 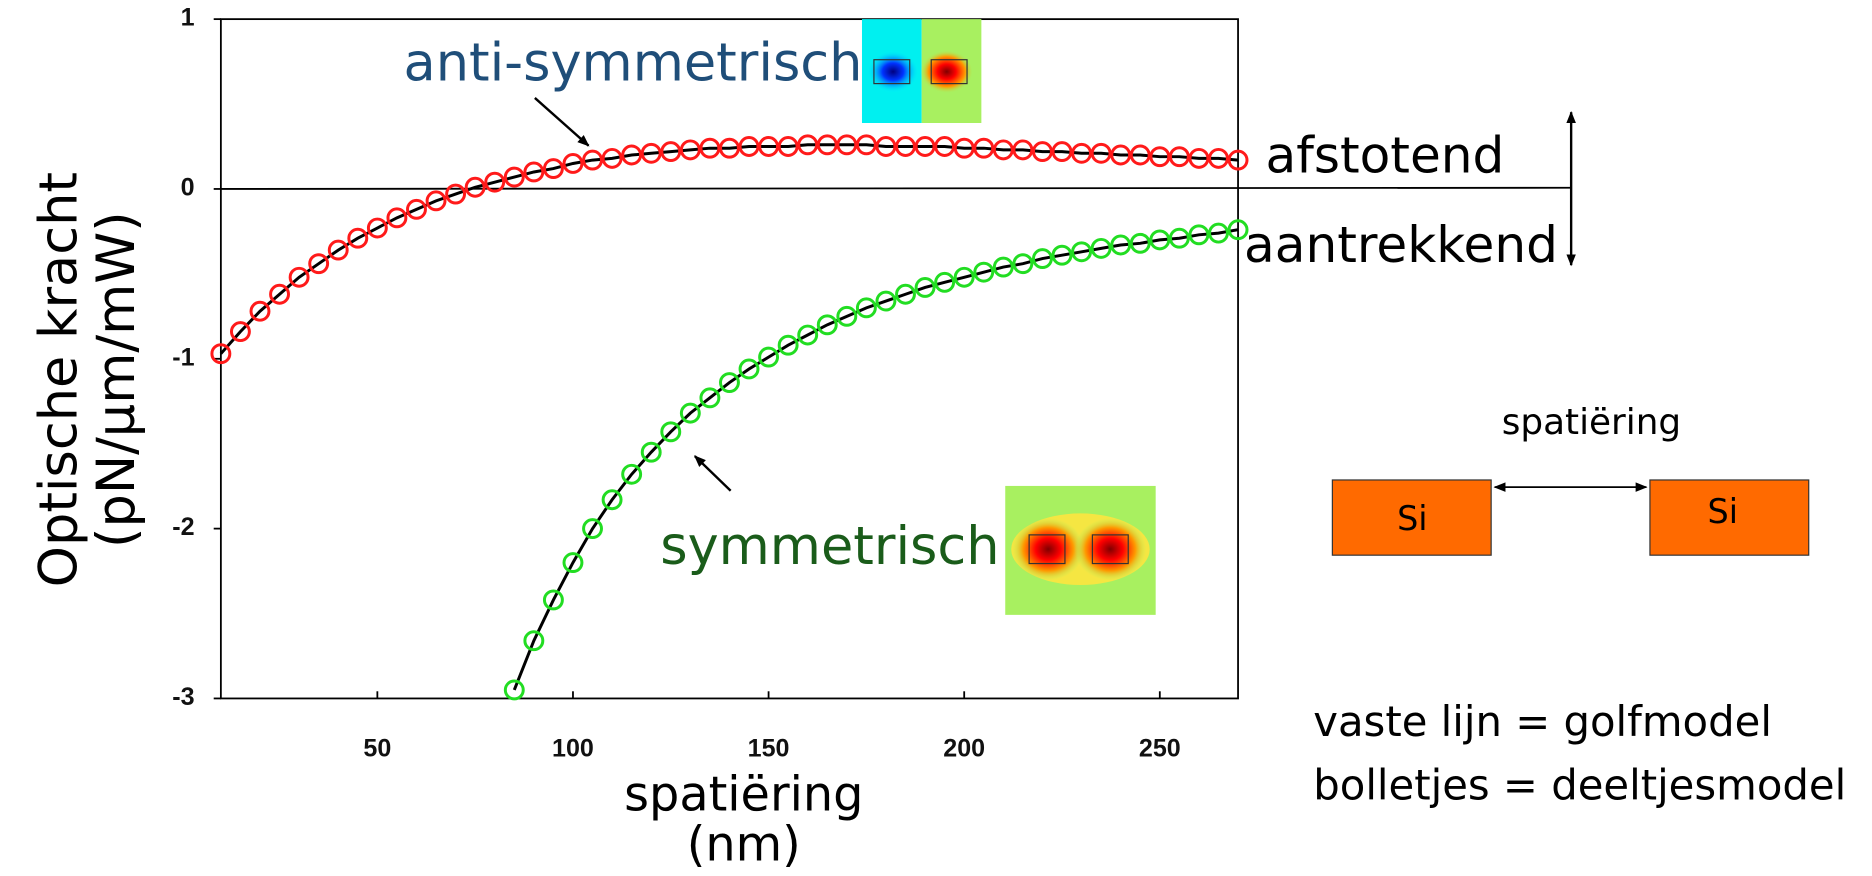 What do you see at coordinates (744, 845) in the screenshot?
I see `x-axis-label: (nm)` at bounding box center [744, 845].